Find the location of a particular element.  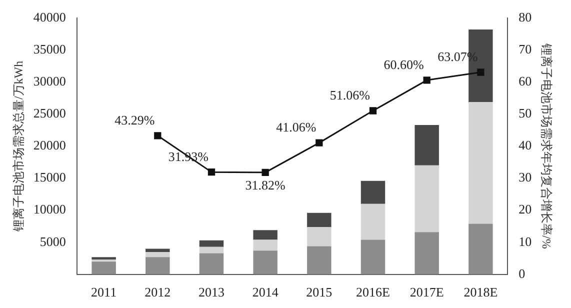

x-tick-label: 2011 is located at coordinates (104, 292).